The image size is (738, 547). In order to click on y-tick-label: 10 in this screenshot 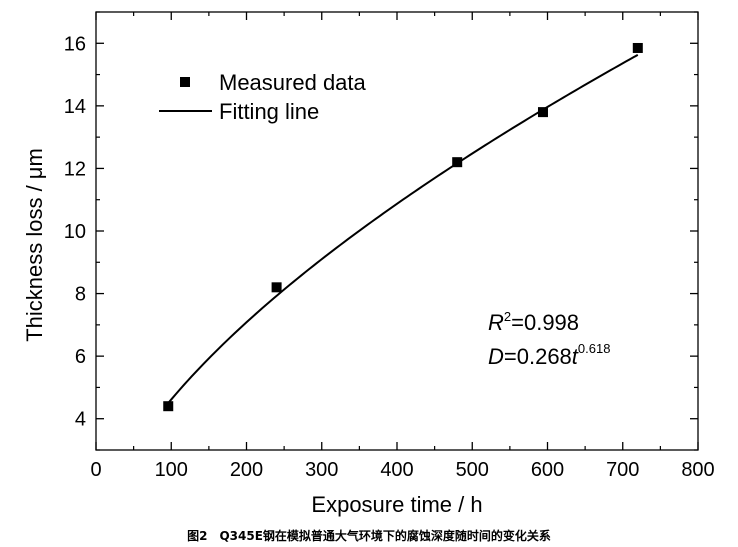, I will do `click(75, 232)`.